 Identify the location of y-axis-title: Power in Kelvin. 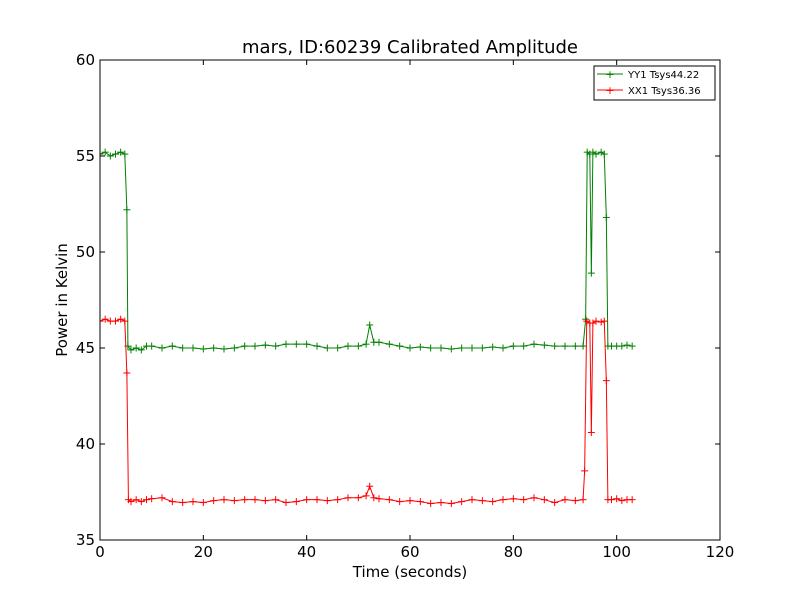
(62, 300).